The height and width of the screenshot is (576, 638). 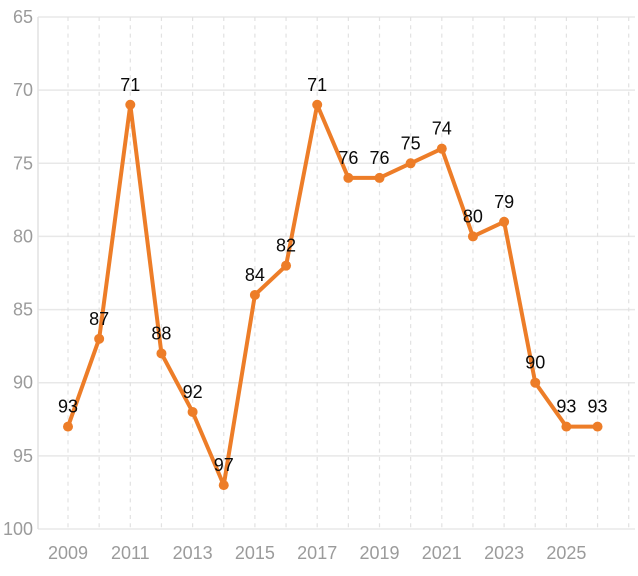 What do you see at coordinates (23, 17) in the screenshot?
I see `y-tick-label: 65` at bounding box center [23, 17].